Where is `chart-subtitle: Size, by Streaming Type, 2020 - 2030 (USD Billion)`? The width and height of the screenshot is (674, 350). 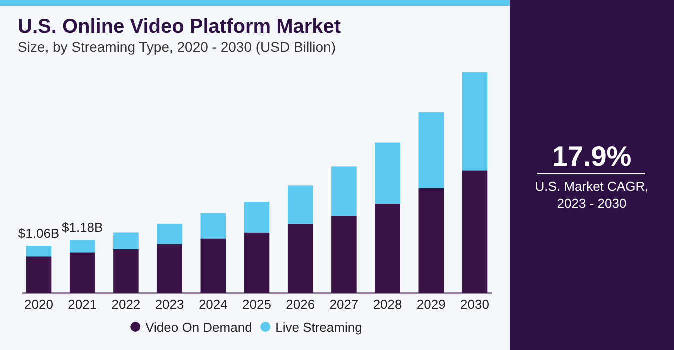
chart-subtitle: Size, by Streaming Type, 2020 - 2030 (USD Billion) is located at coordinates (177, 47).